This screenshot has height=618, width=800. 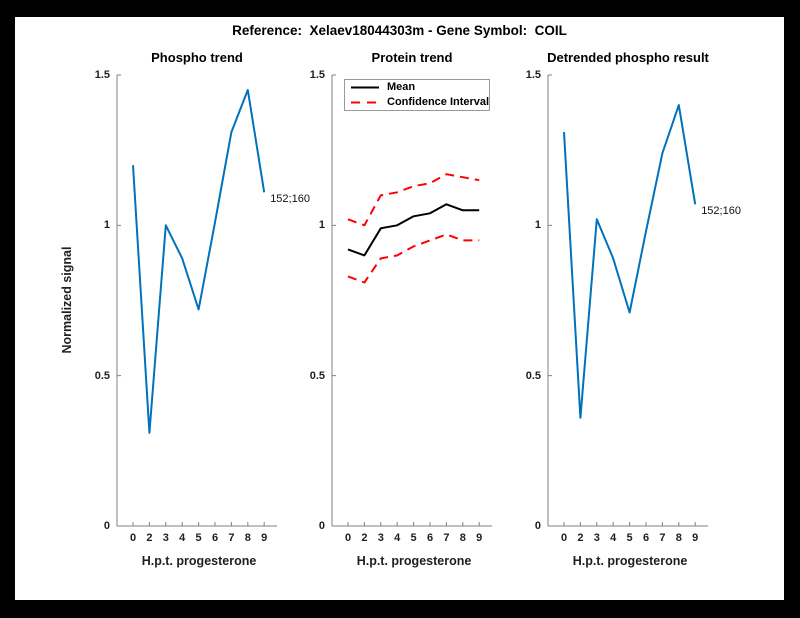 What do you see at coordinates (630, 261) in the screenshot?
I see `series-line-detrended-phospho-signal` at bounding box center [630, 261].